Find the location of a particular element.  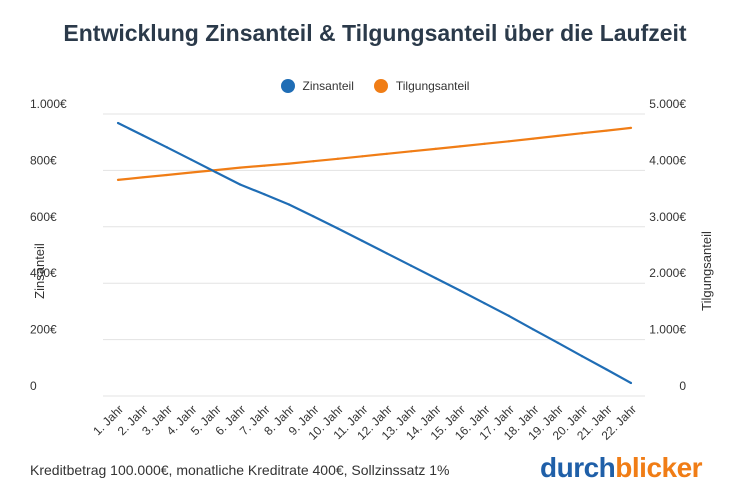

y-left-tick-label: 1.000€ is located at coordinates (48, 104).